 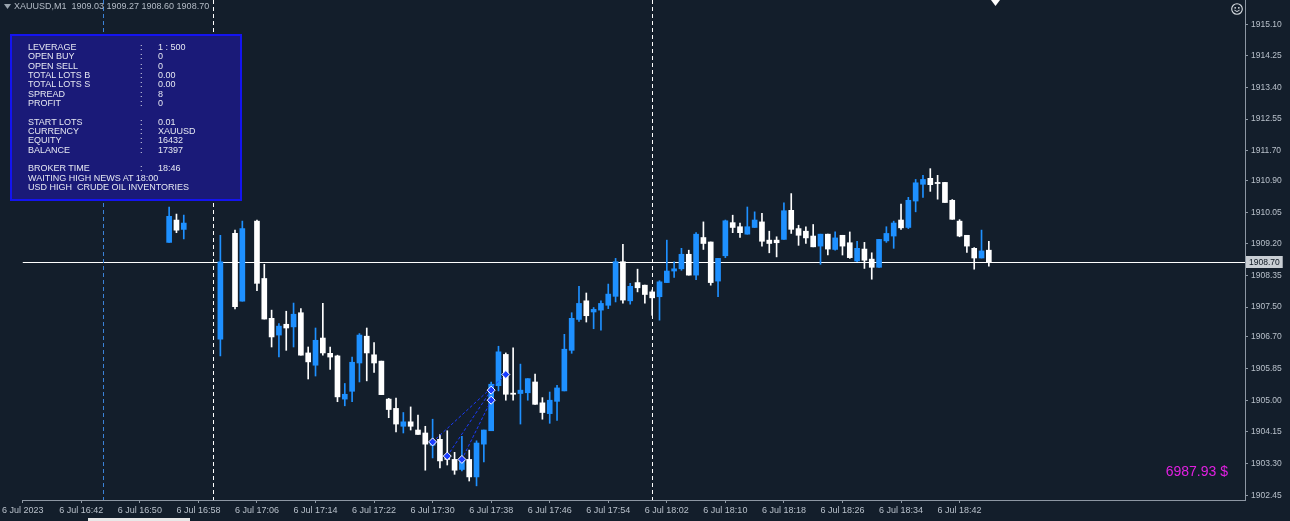 What do you see at coordinates (842, 509) in the screenshot?
I see `x-tick-label: 6 Jul 18:26` at bounding box center [842, 509].